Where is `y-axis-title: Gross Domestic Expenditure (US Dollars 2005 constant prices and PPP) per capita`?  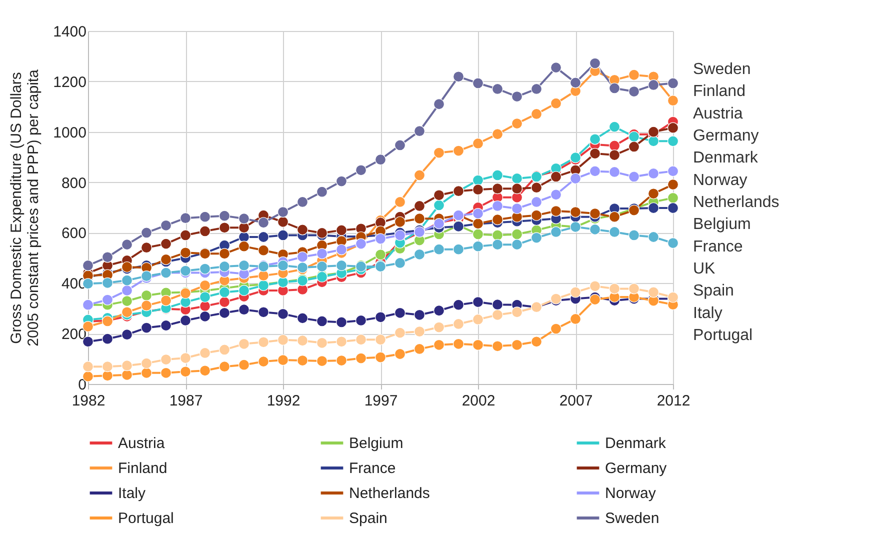 y-axis-title: Gross Domestic Expenditure (US Dollars 2005 constant prices and PPP) per capita is located at coordinates (25, 207).